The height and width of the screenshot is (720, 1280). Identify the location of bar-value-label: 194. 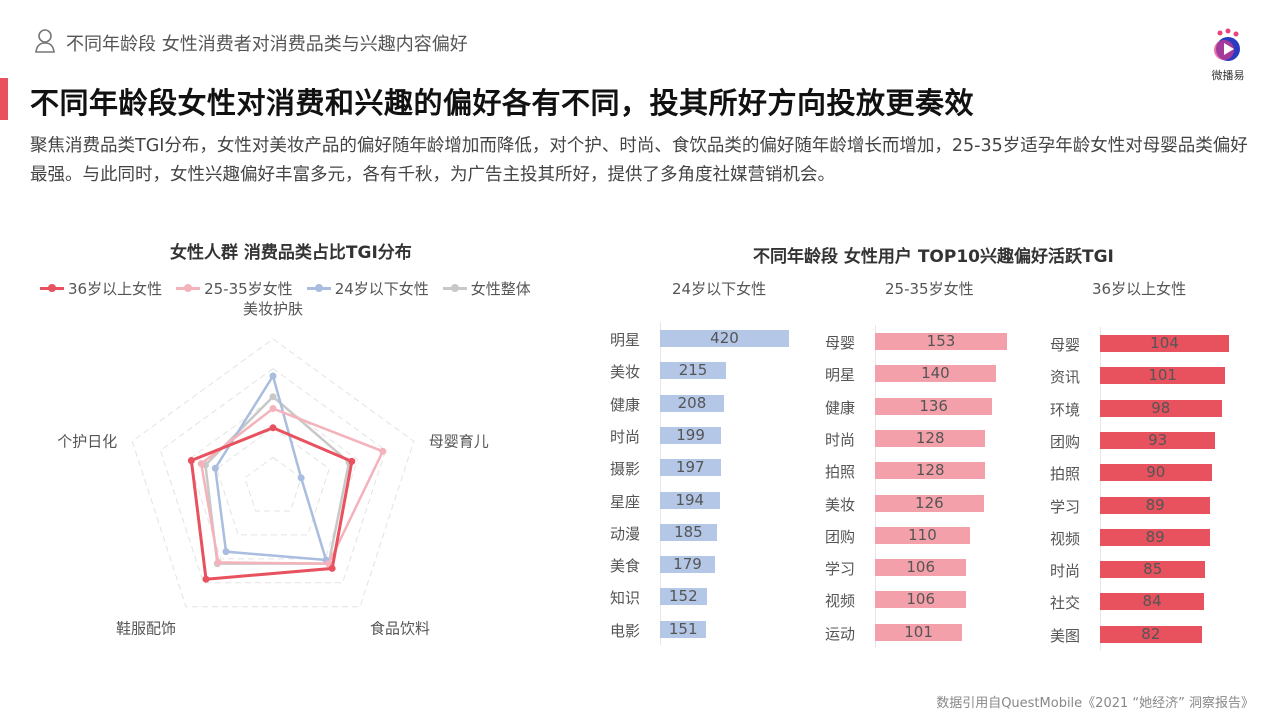
(690, 499).